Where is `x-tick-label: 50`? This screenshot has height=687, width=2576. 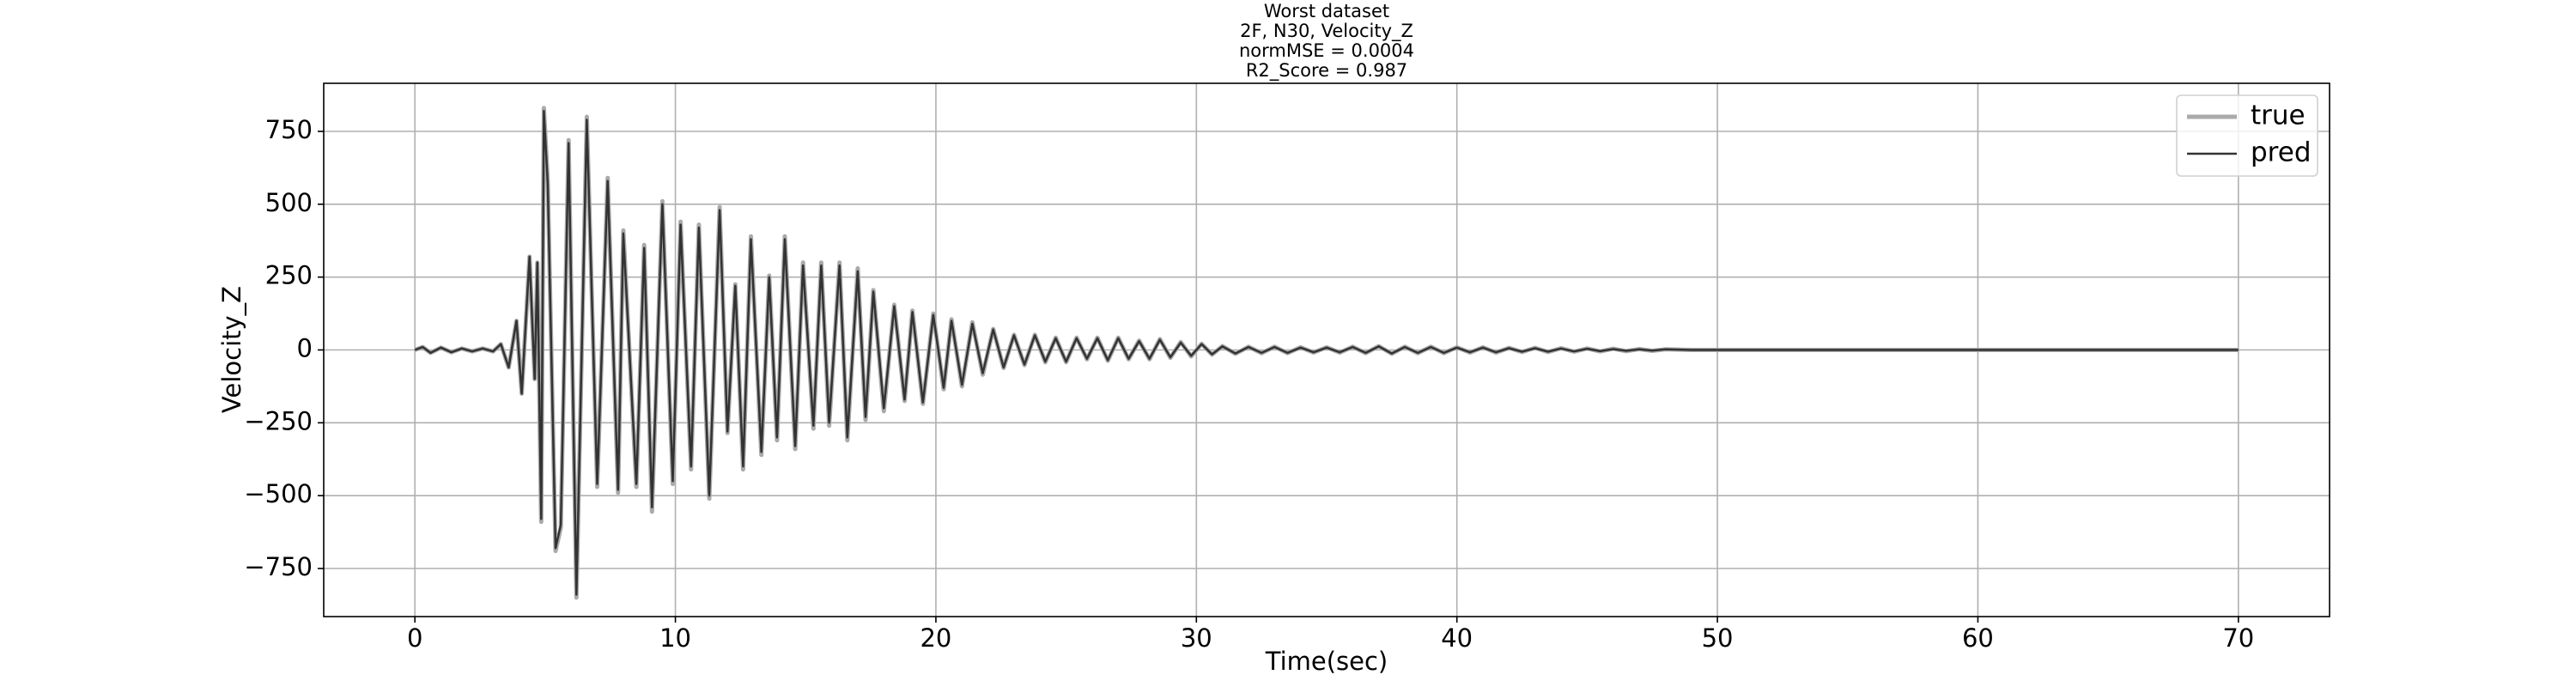 x-tick-label: 50 is located at coordinates (1718, 638).